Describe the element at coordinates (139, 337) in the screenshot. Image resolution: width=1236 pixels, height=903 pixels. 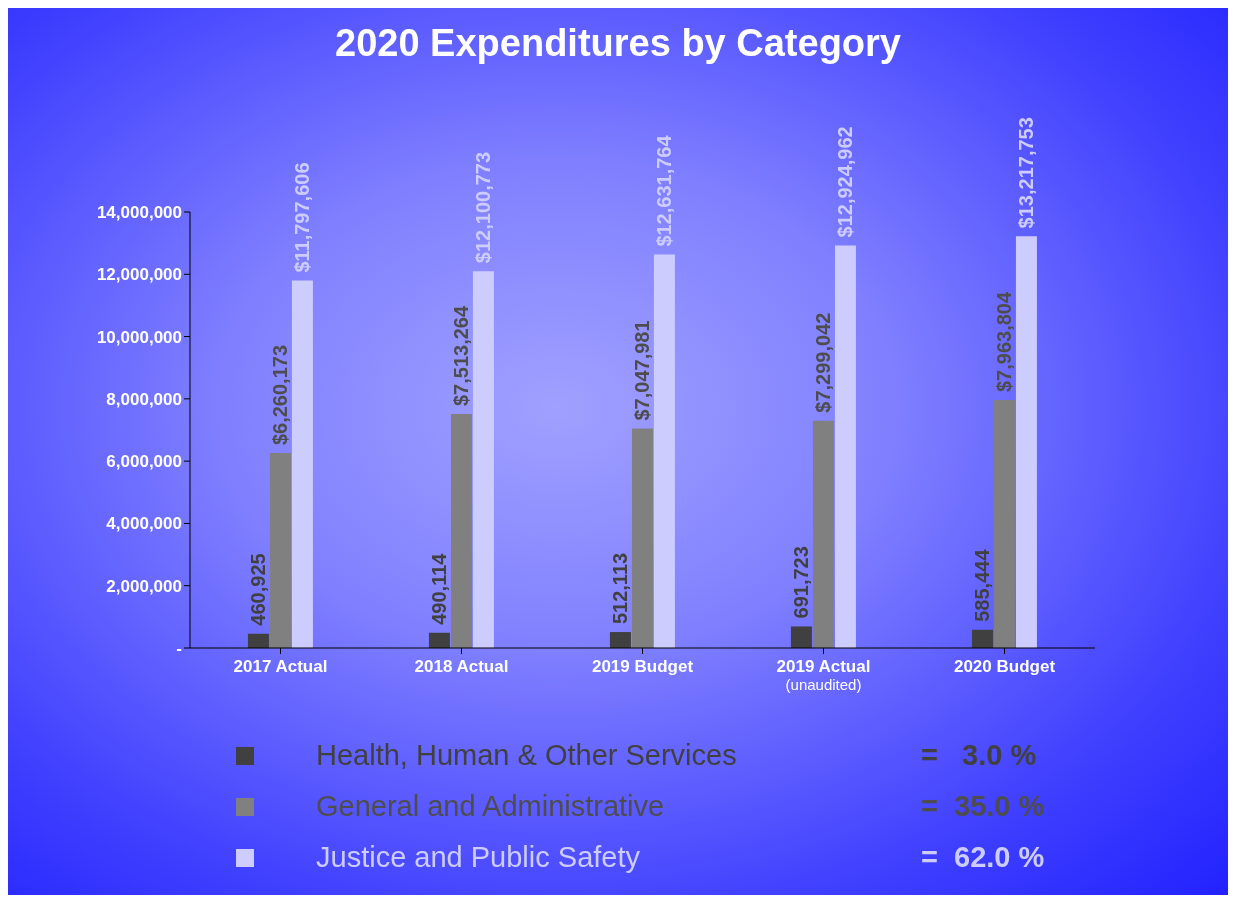
I see `y-tick-label: 10,000,000` at that location.